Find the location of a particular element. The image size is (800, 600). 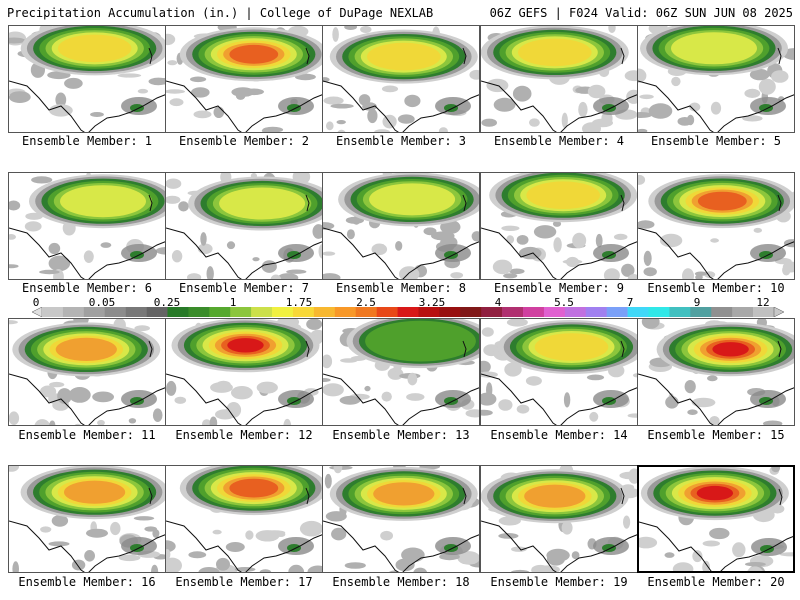

colorbar-tick-label: 1 is located at coordinates (233, 302).